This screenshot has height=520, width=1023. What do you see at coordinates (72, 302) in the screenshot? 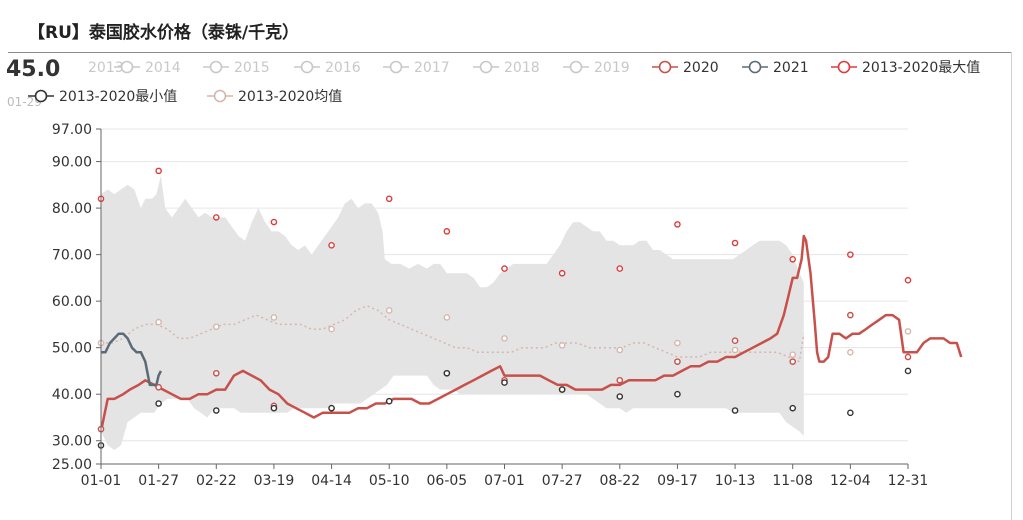
I see `y-tick-label: 60.00` at bounding box center [72, 302].